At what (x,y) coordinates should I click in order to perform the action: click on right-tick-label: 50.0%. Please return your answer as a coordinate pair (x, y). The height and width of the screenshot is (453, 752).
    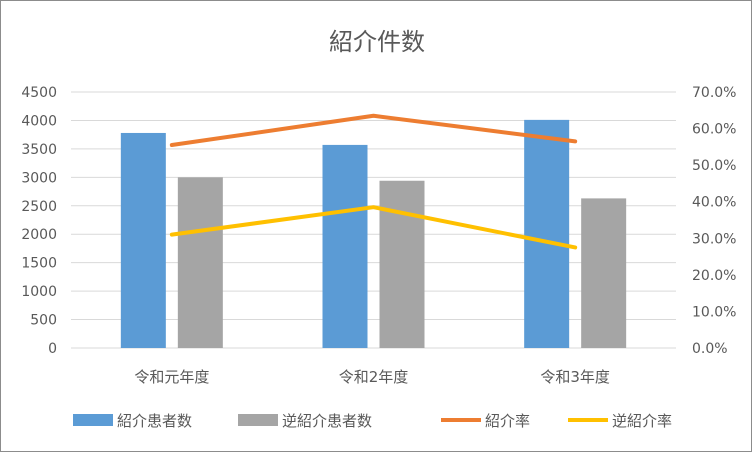
    Looking at the image, I should click on (714, 166).